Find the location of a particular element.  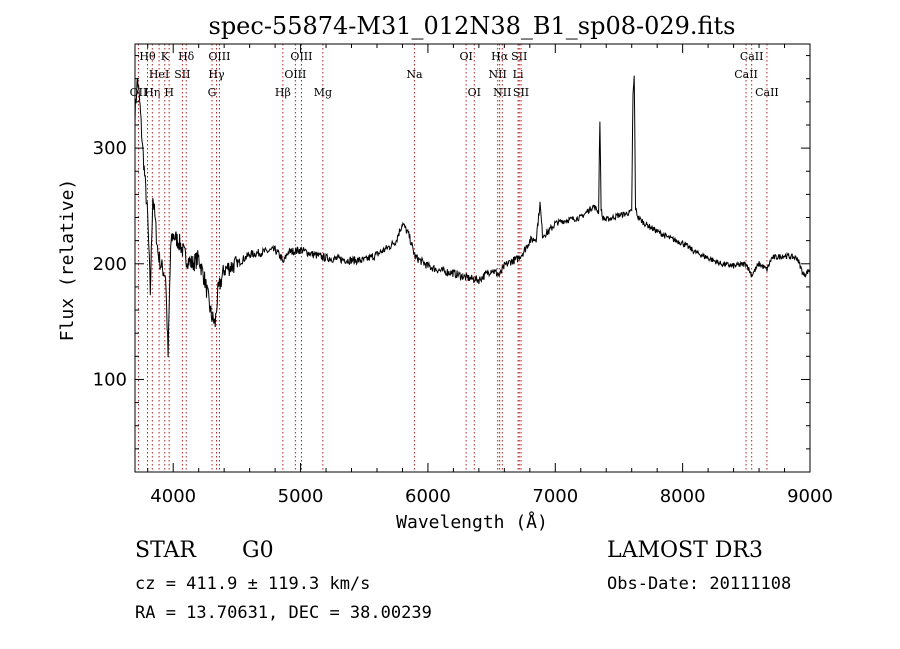

line-label-17: OI is located at coordinates (474, 92).